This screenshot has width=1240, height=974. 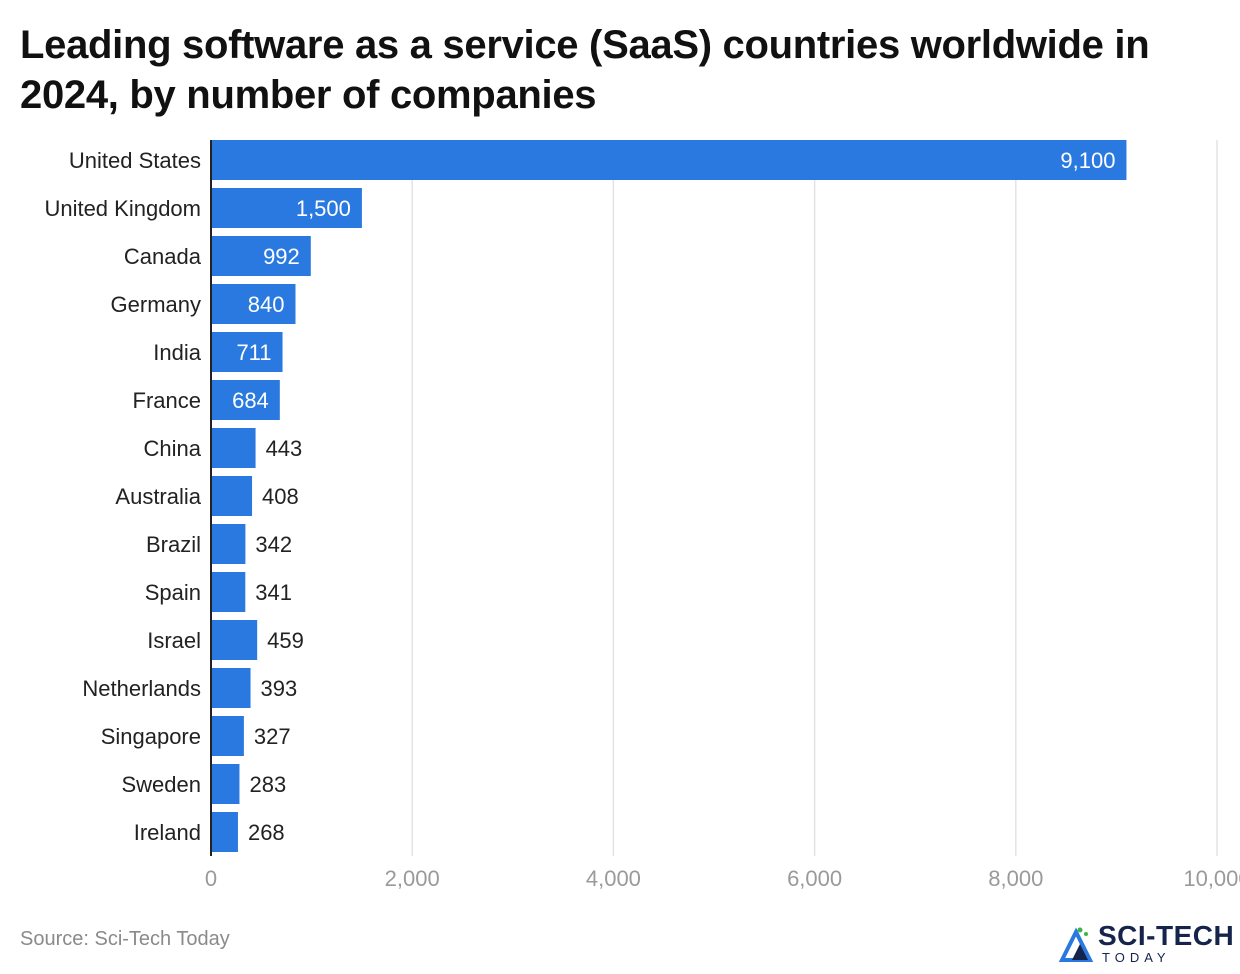 What do you see at coordinates (273, 592) in the screenshot?
I see `value-label: 341` at bounding box center [273, 592].